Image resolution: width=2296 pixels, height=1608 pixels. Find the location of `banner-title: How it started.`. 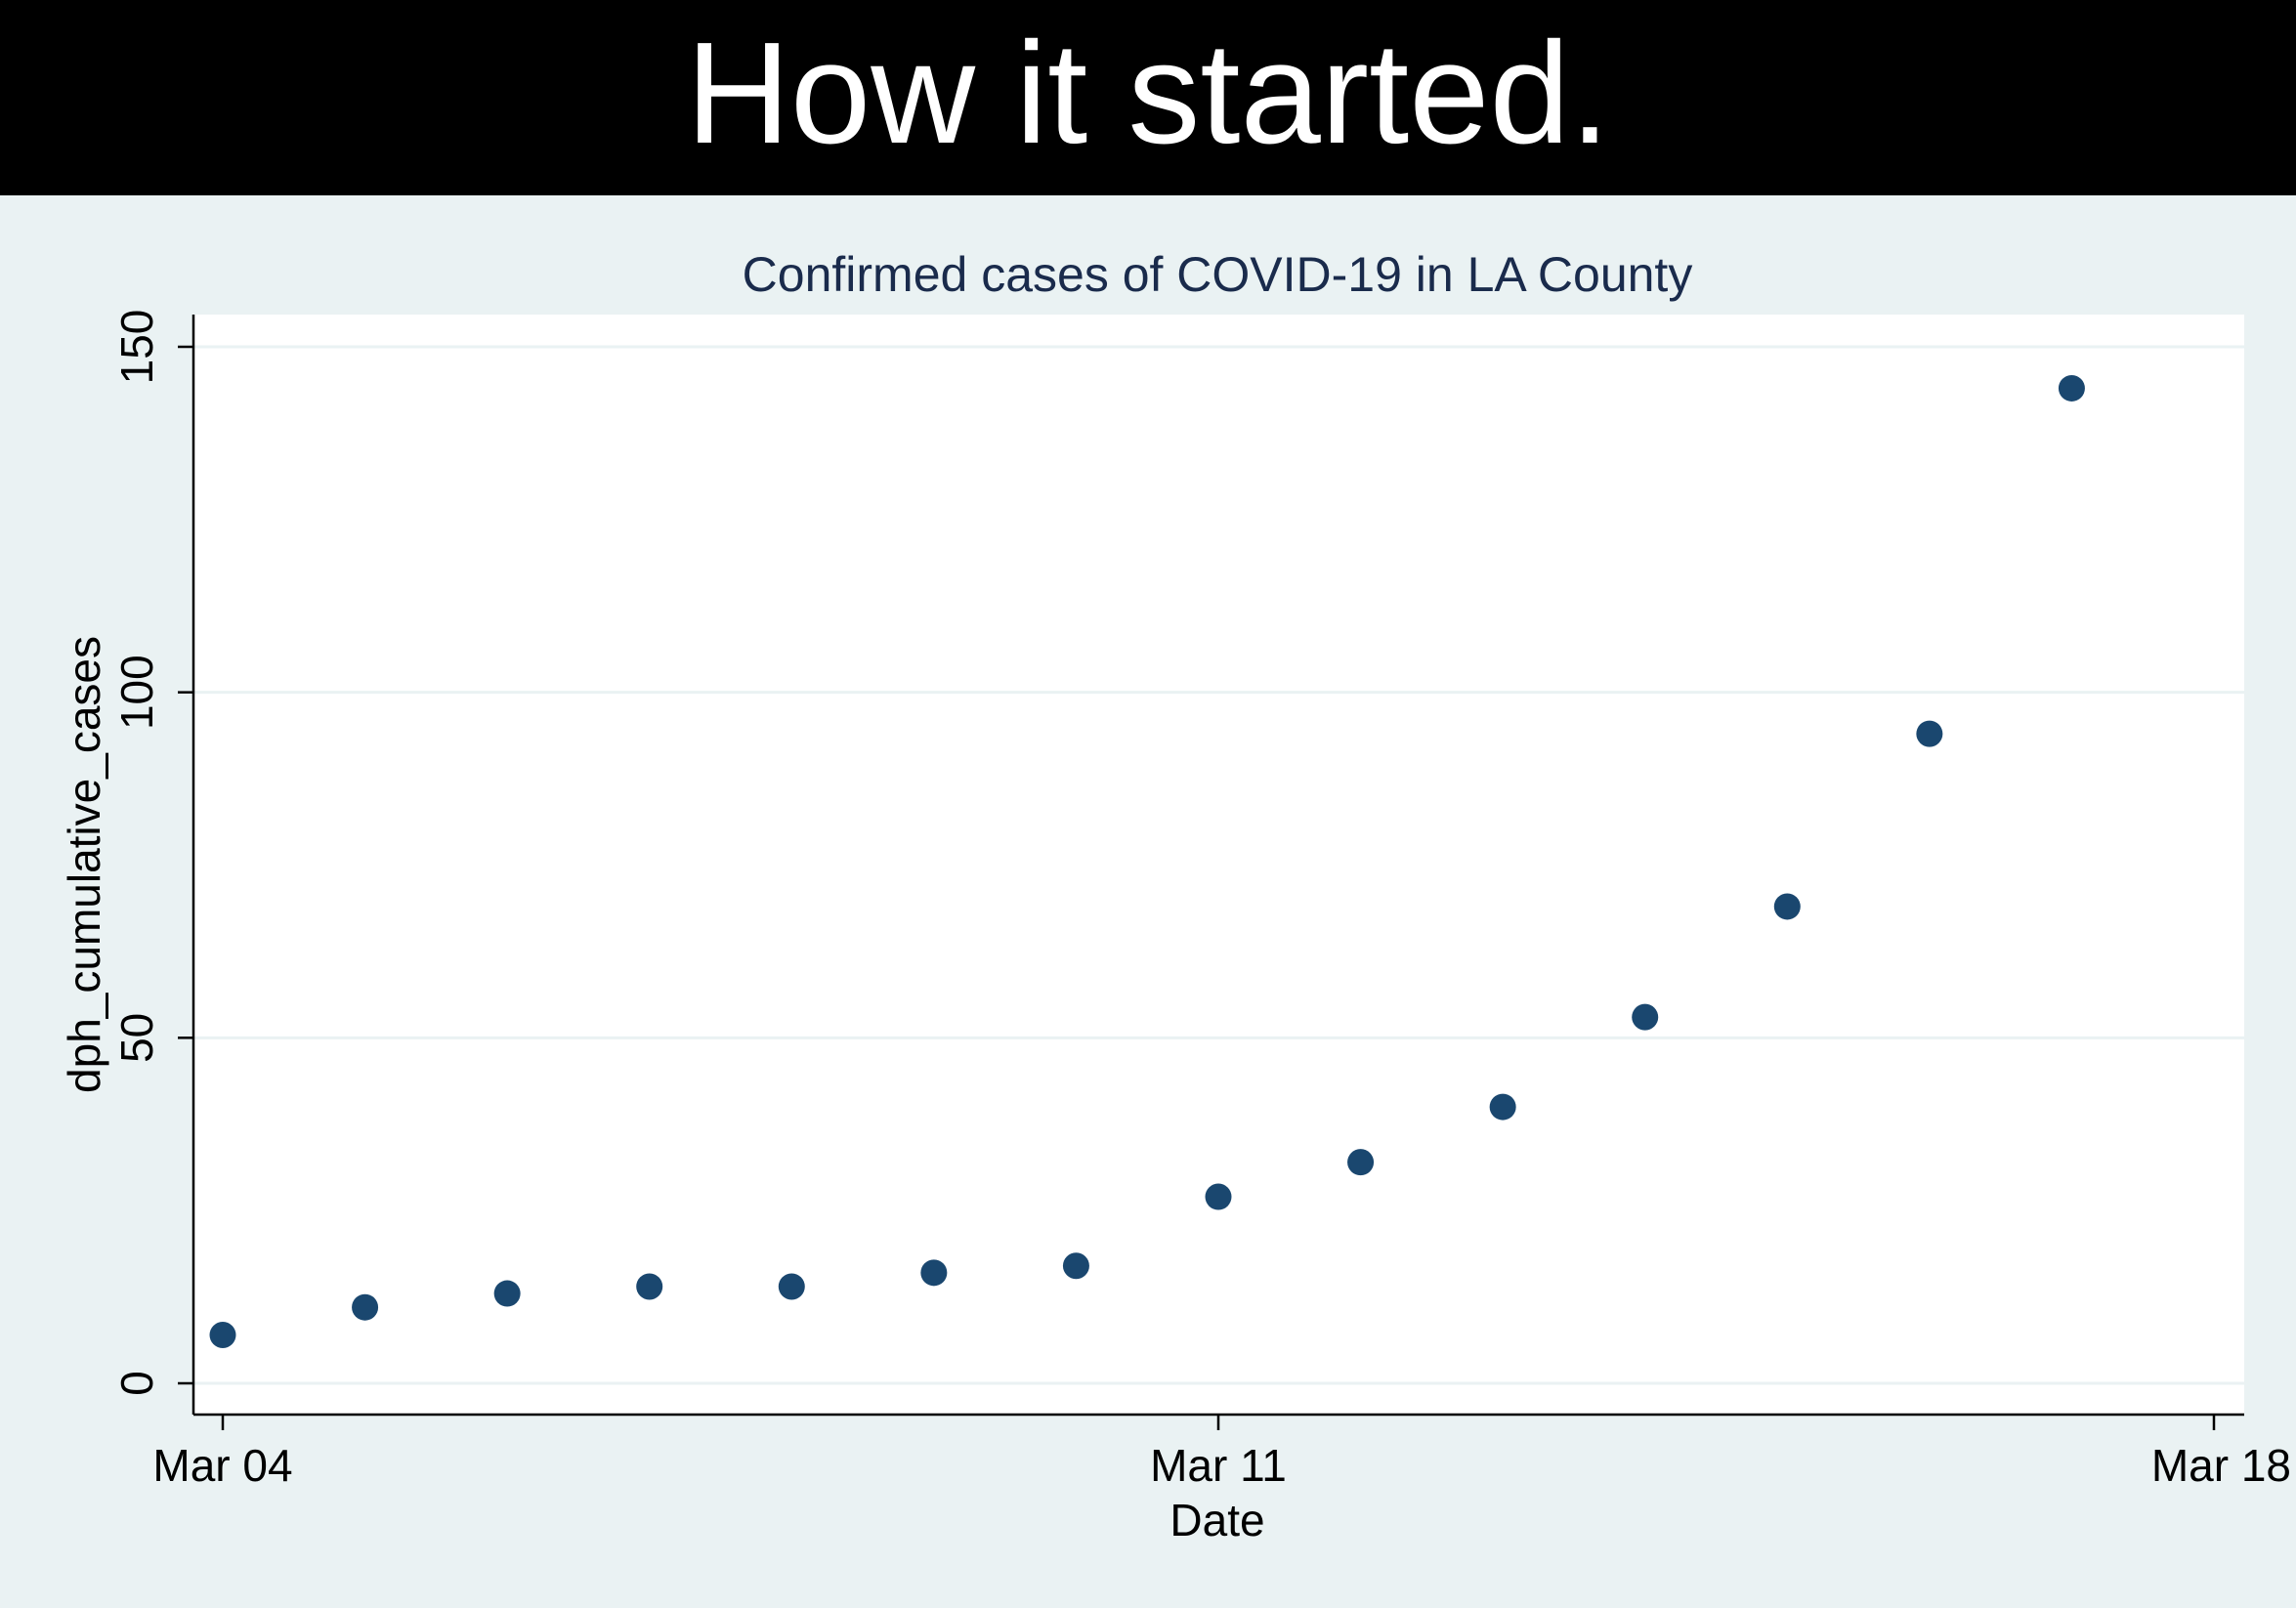

banner-title: How it started. is located at coordinates (1148, 93).